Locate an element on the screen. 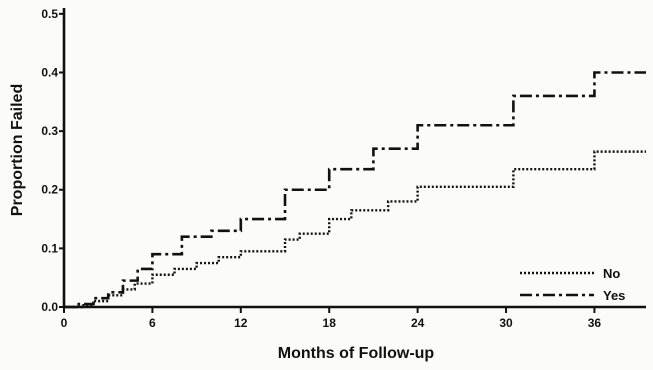  y-axis-ticks: 0.0 0.1 0.2 0.3 0.4 0.5 is located at coordinates (52, 160).